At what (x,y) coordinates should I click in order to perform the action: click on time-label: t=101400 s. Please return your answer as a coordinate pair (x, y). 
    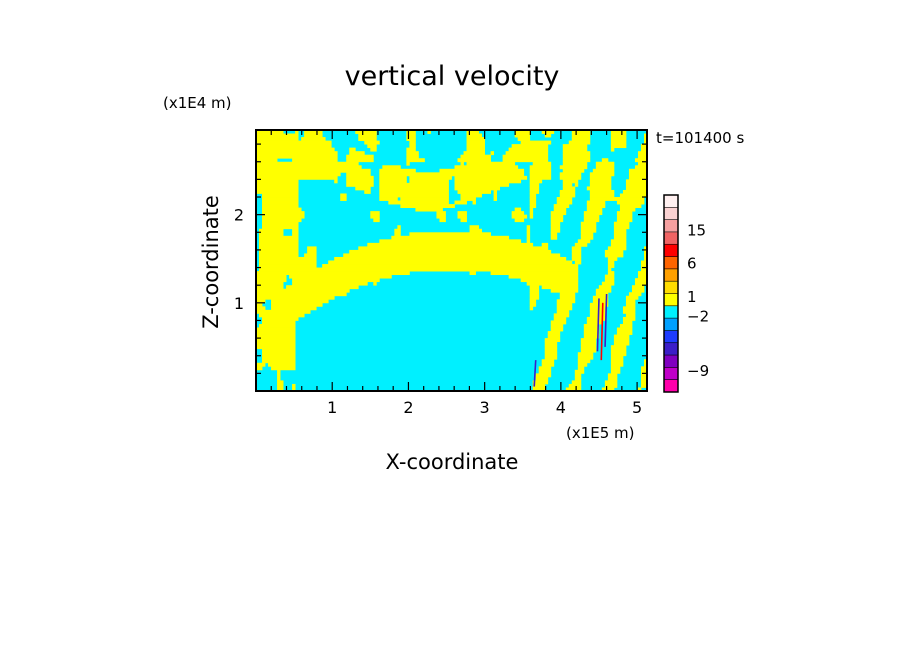
    Looking at the image, I should click on (700, 138).